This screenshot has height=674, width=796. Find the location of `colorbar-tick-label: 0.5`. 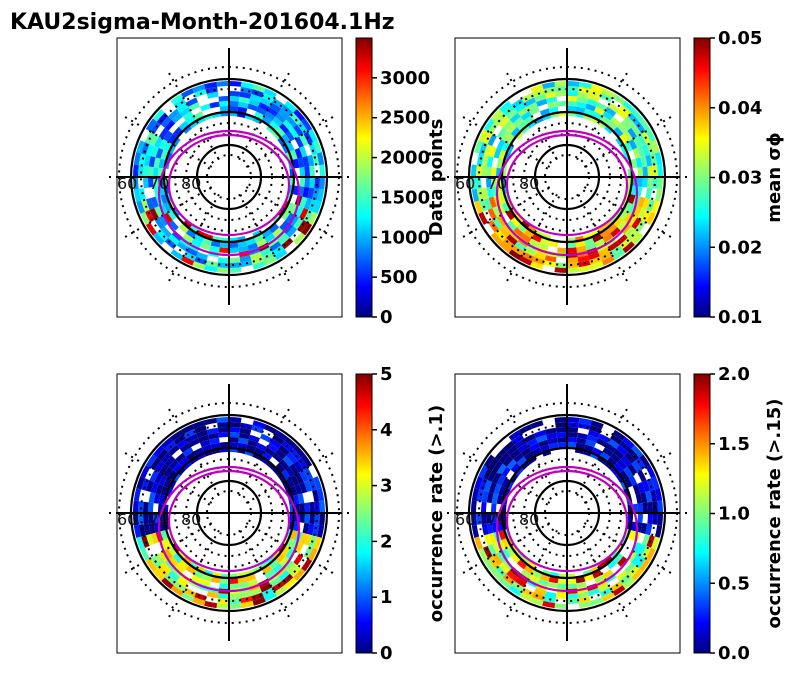

colorbar-tick-label: 0.5 is located at coordinates (734, 583).